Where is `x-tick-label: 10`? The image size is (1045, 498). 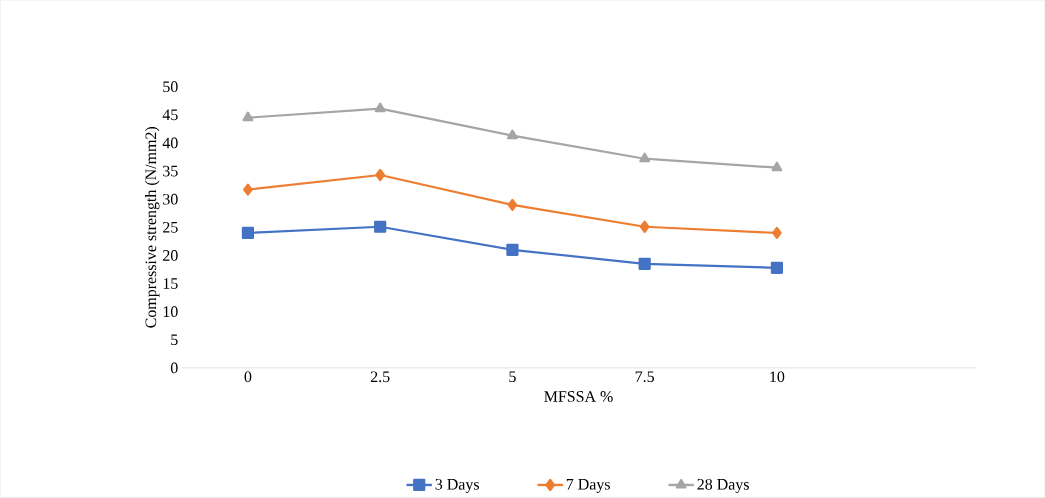
x-tick-label: 10 is located at coordinates (777, 377).